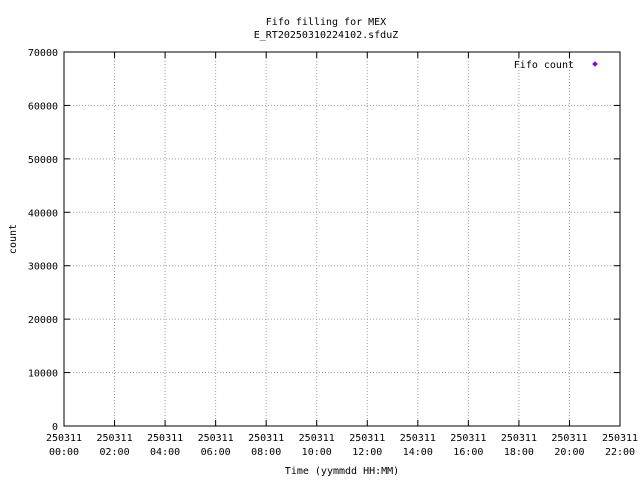 The height and width of the screenshot is (480, 640). What do you see at coordinates (266, 452) in the screenshot?
I see `x-tick-label-time: 08:00` at bounding box center [266, 452].